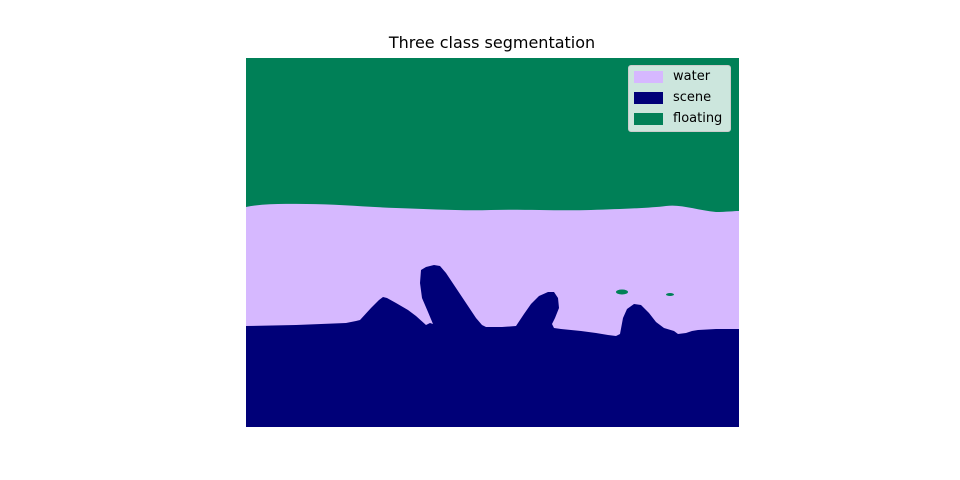 The image size is (960, 480). I want to click on legend-entry-floating: floating, so click(678, 119).